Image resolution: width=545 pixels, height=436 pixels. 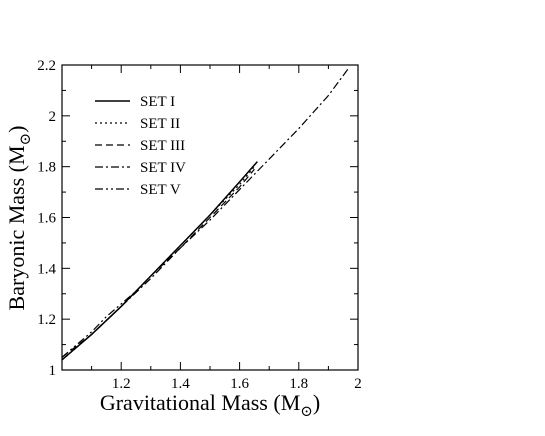 I want to click on y-tick-label: 1, so click(x=53, y=371).